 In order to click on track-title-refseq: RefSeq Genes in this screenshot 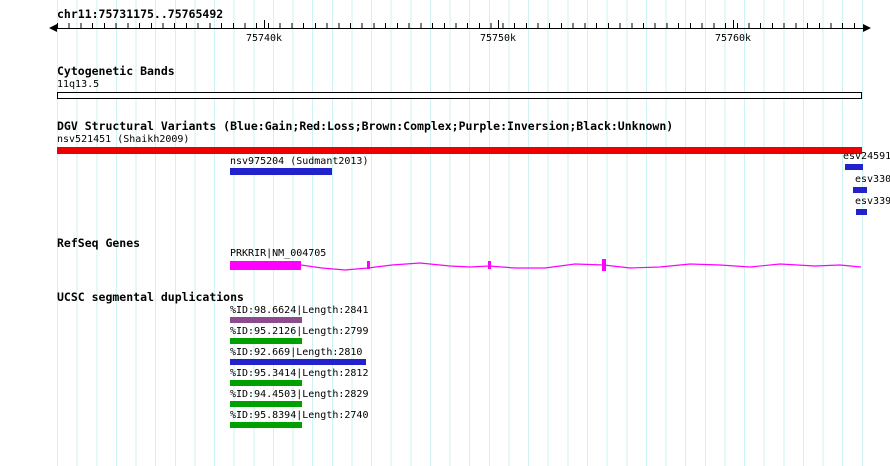, I will do `click(99, 243)`.